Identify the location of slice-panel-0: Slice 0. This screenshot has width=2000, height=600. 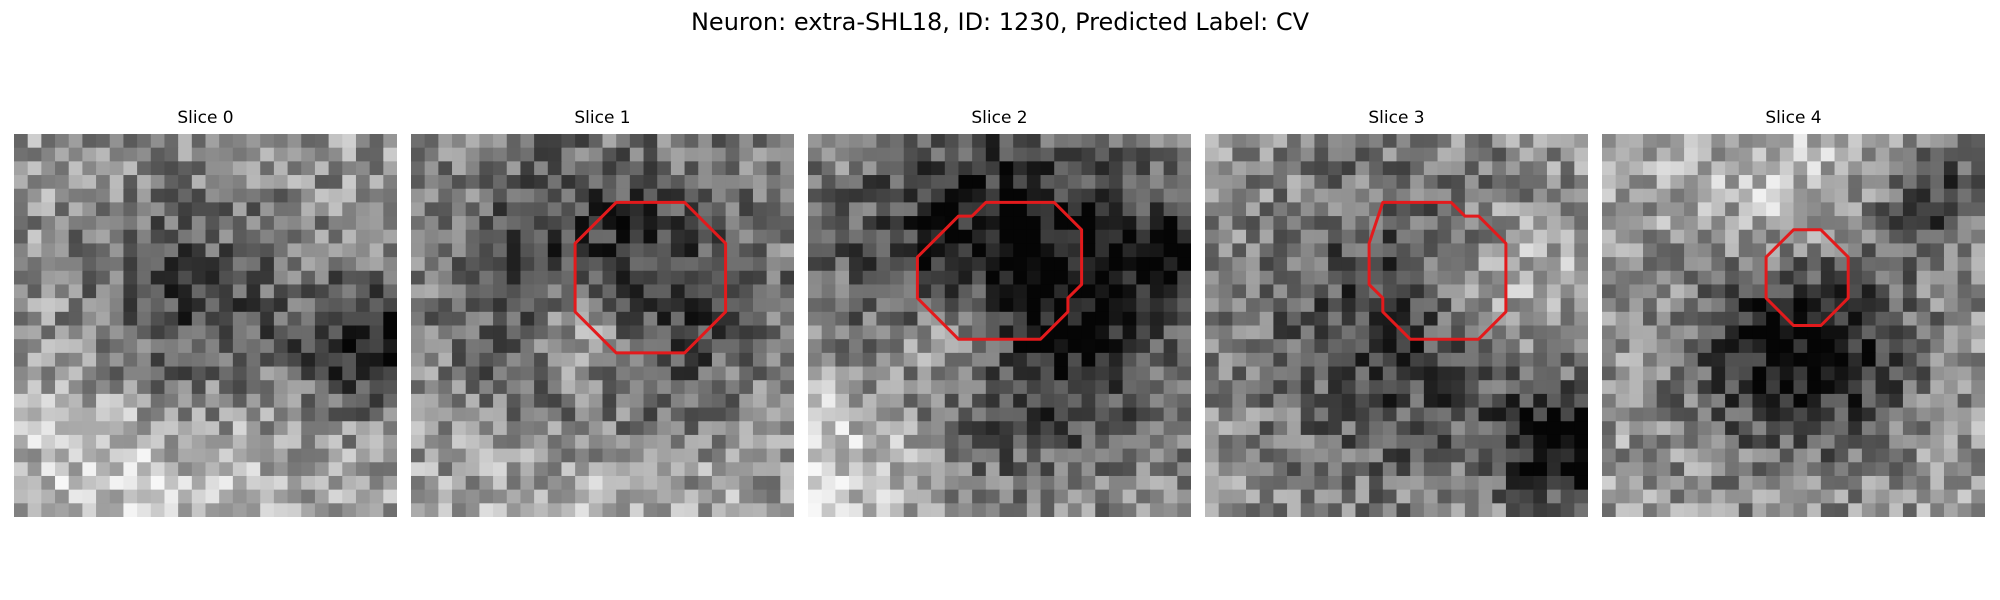
(205, 315).